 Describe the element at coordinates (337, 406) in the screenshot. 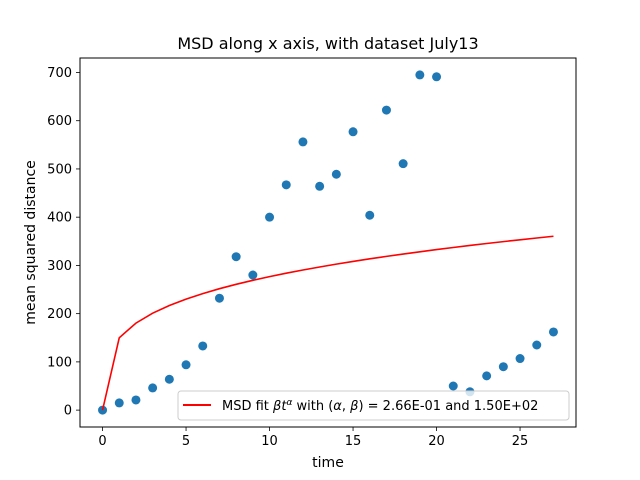

I see `legend-alpha: α` at that location.